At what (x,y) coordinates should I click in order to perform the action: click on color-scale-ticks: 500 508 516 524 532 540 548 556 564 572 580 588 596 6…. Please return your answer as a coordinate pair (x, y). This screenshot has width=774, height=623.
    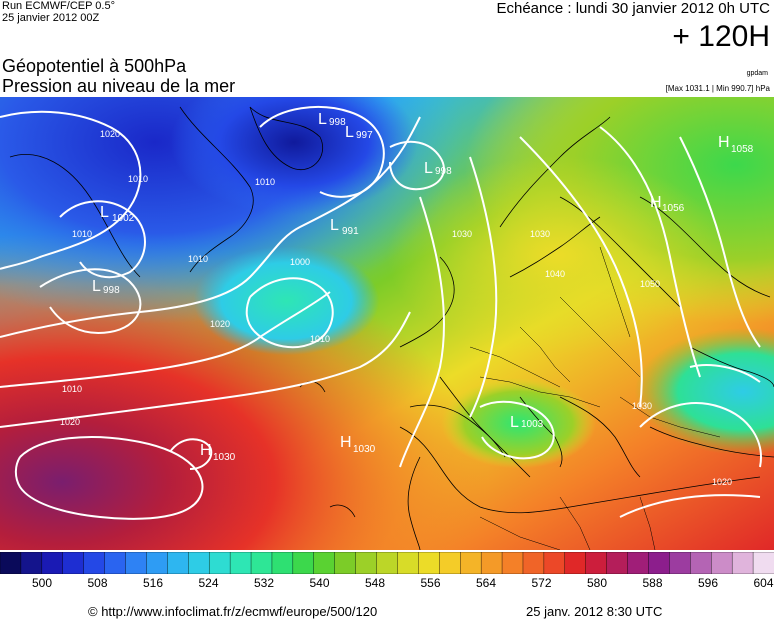
    Looking at the image, I should click on (387, 584).